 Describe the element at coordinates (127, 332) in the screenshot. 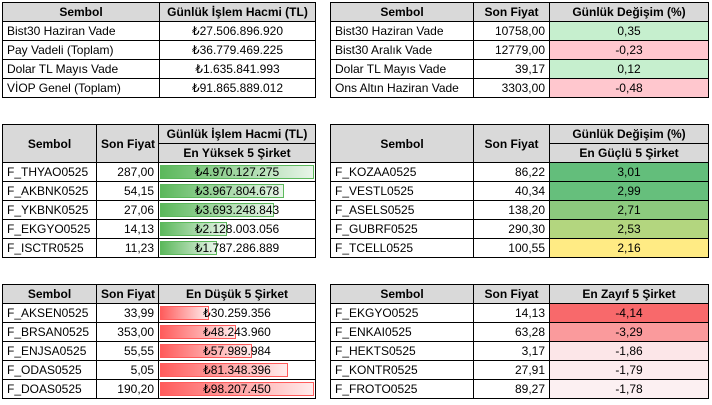

I see `price-cell: 353,00` at that location.